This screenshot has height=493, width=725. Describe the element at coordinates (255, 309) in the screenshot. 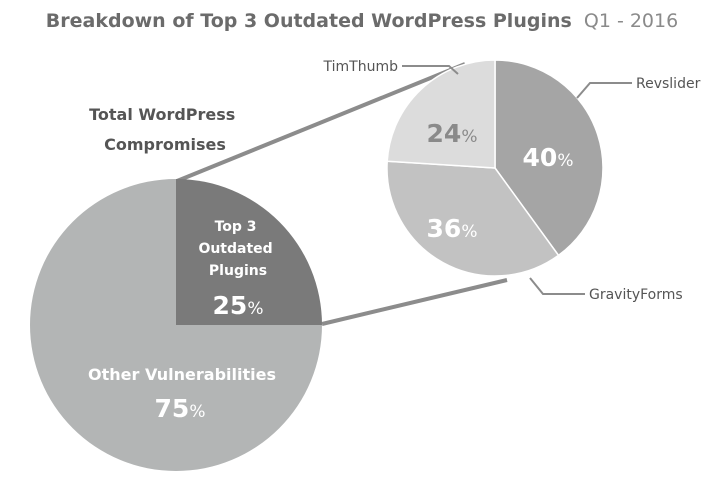

I see `main-slice-value-top3-percent: %` at that location.